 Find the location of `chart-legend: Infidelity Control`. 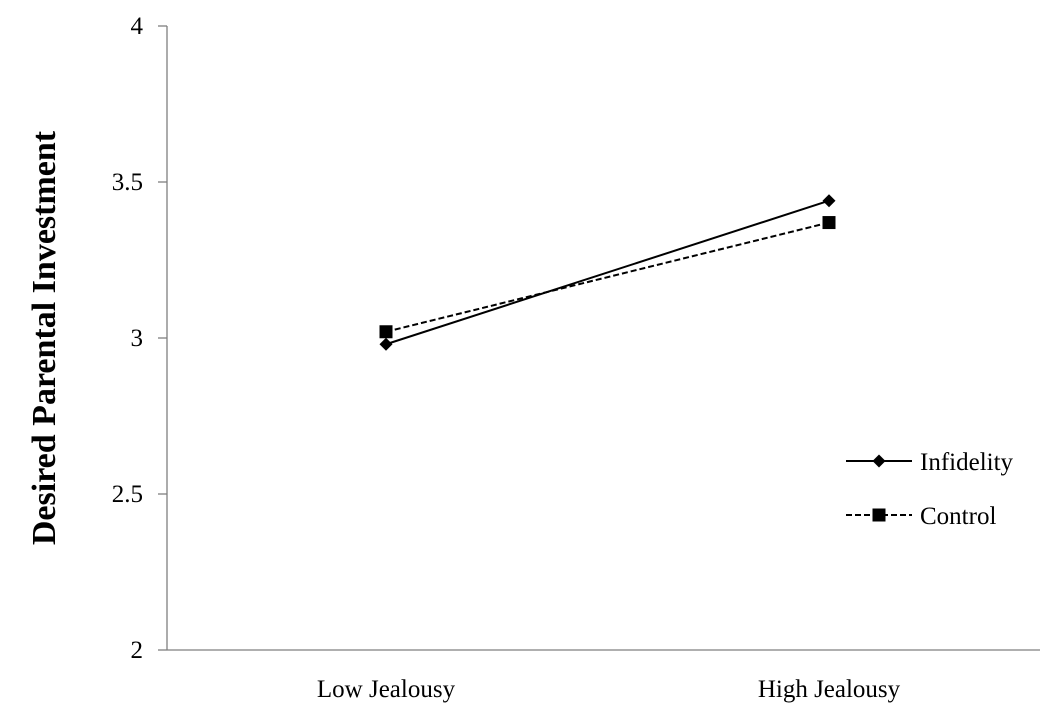

chart-legend: Infidelity Control is located at coordinates (930, 489).